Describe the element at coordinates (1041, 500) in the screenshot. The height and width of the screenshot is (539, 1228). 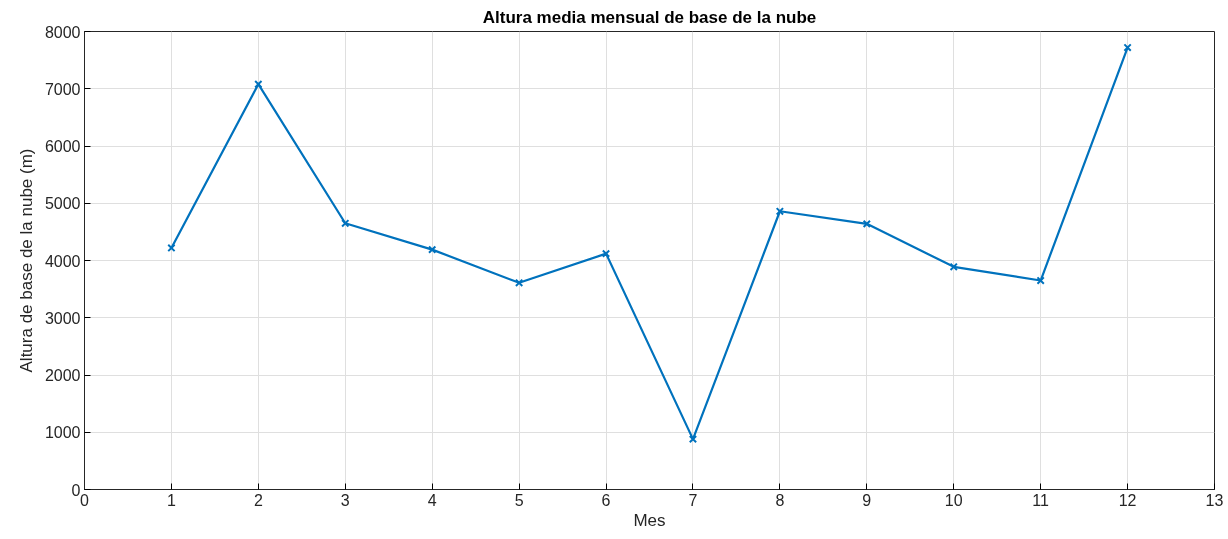
I see `x-tick-label: 11` at that location.